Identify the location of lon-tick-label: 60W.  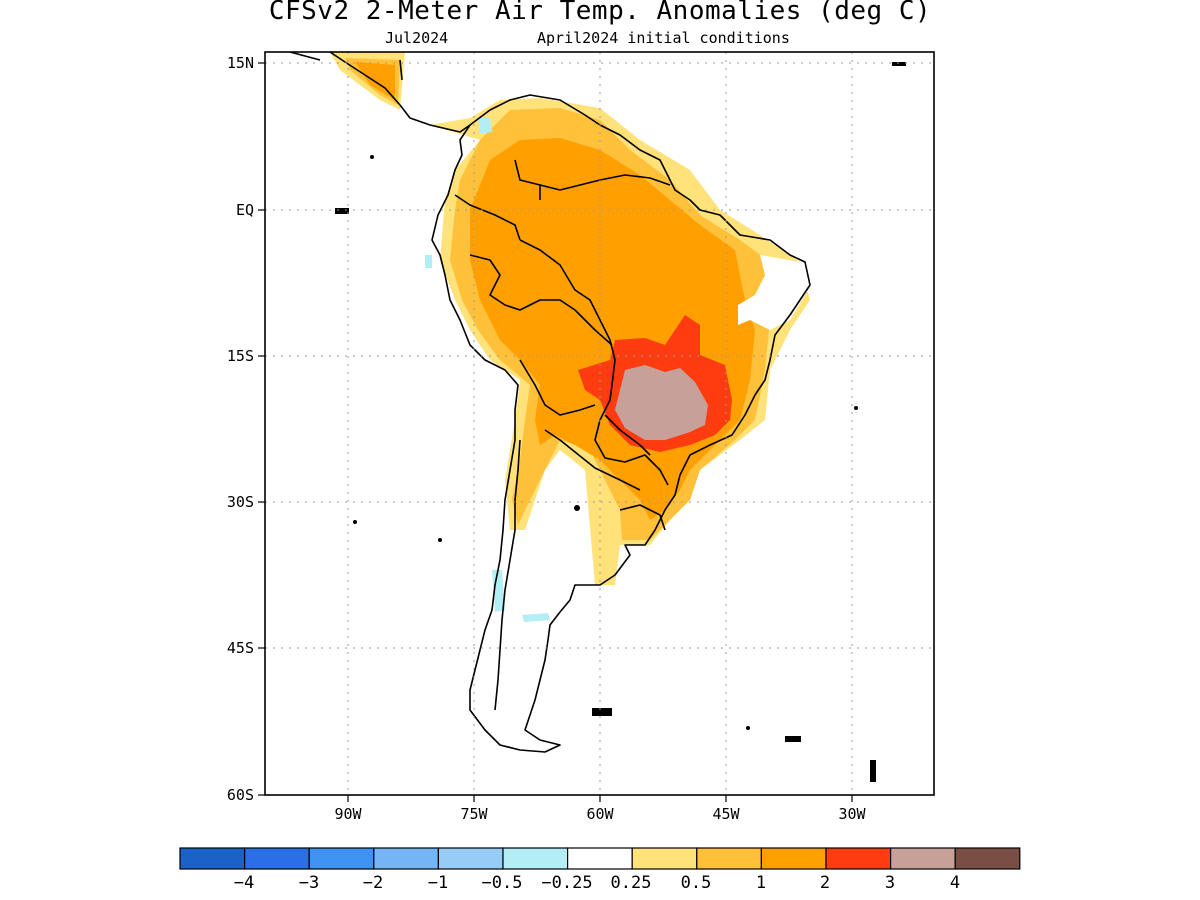
(600, 814).